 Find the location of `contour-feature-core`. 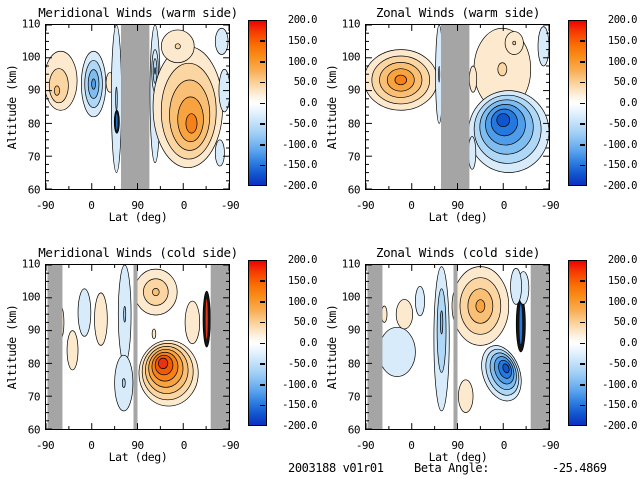

contour-feature-core is located at coordinates (521, 324).